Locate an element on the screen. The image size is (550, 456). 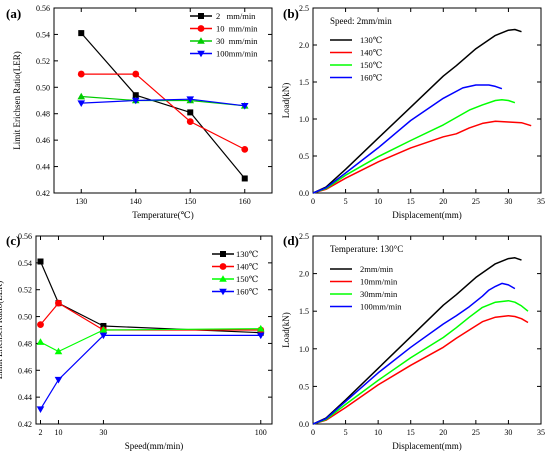
y-tick-label: 0.50 is located at coordinates (43, 87).